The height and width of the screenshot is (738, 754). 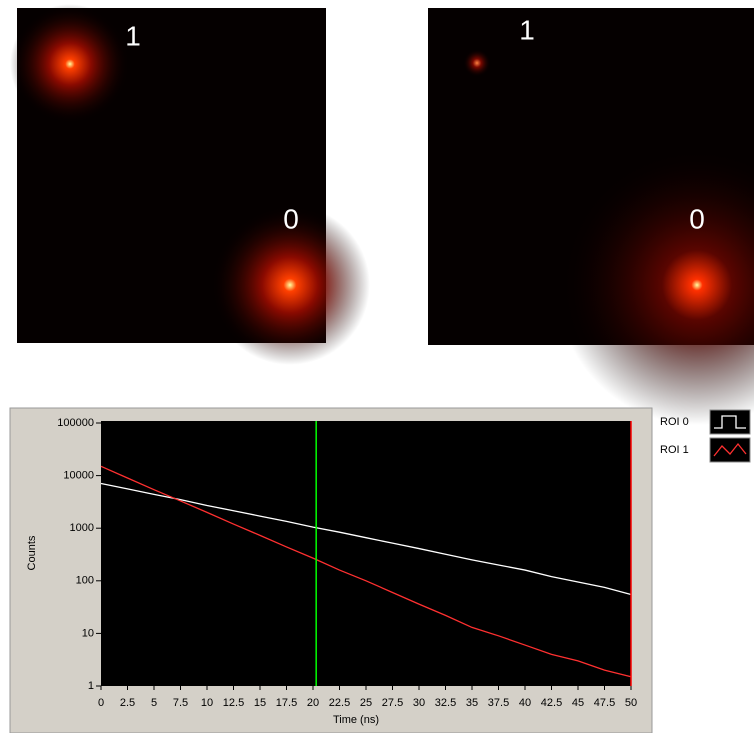 I want to click on x-tick-label: 22.5, so click(x=339, y=703).